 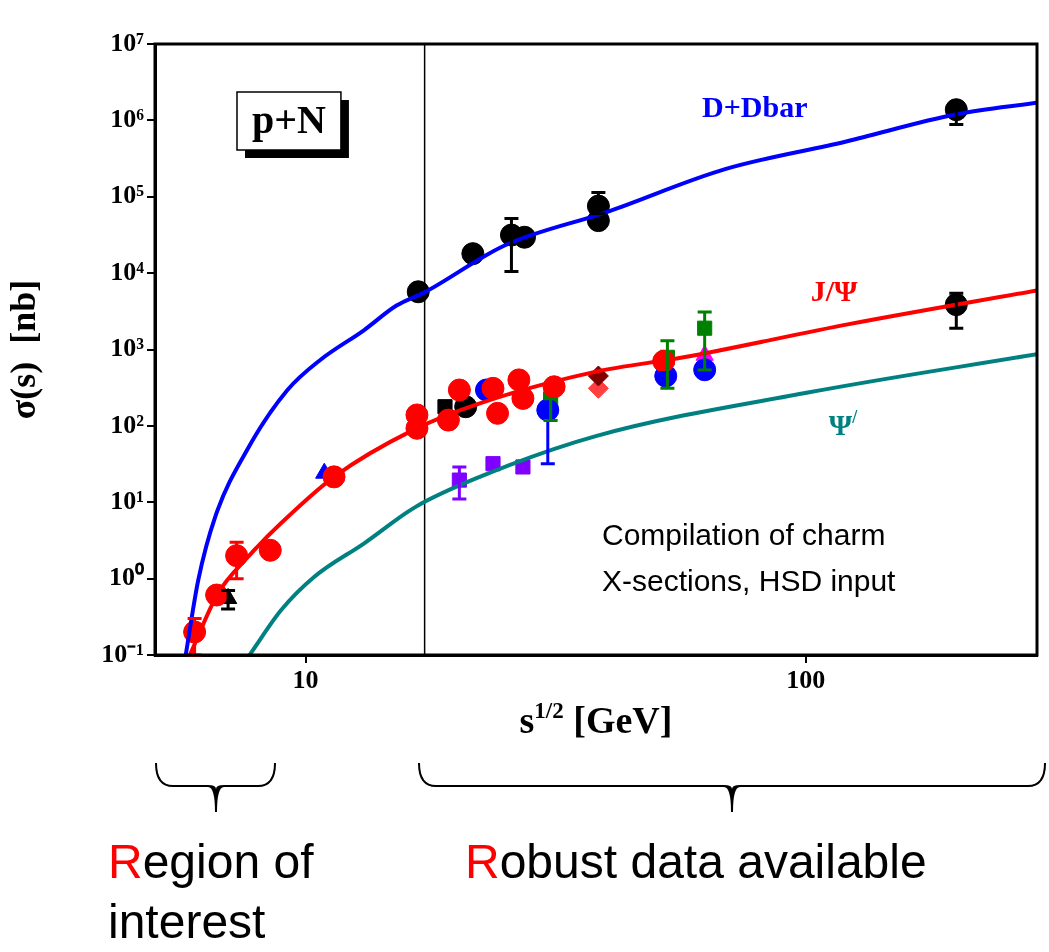 What do you see at coordinates (289, 120) in the screenshot?
I see `annotation: p+N` at bounding box center [289, 120].